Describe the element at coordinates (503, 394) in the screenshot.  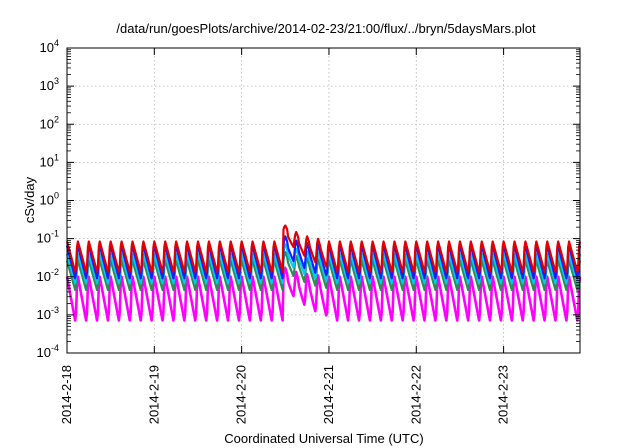
I see `x-tick-label: 2014-2-23` at that location.